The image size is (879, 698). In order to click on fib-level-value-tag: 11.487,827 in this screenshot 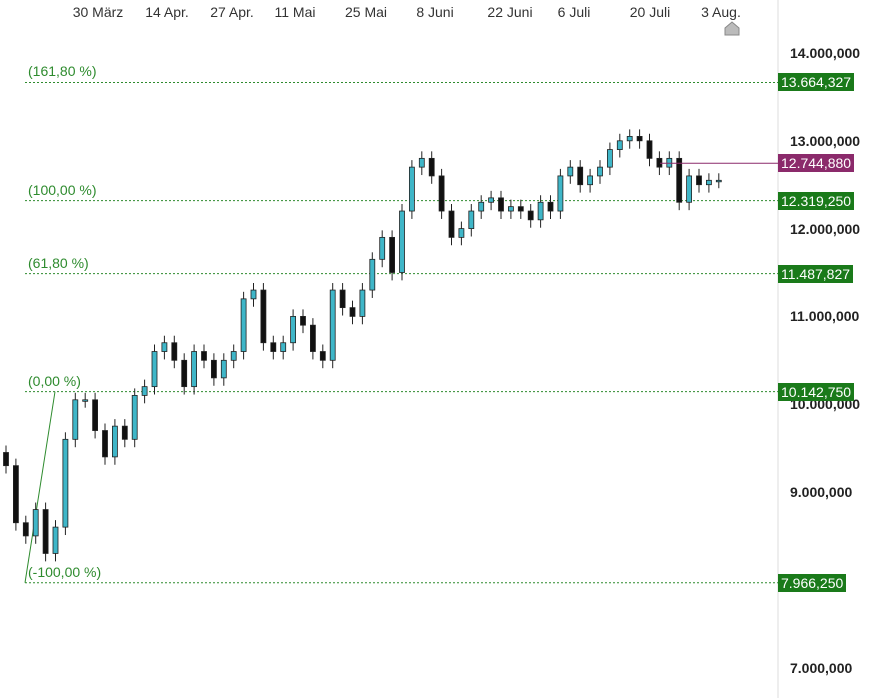, I will do `click(816, 273)`.